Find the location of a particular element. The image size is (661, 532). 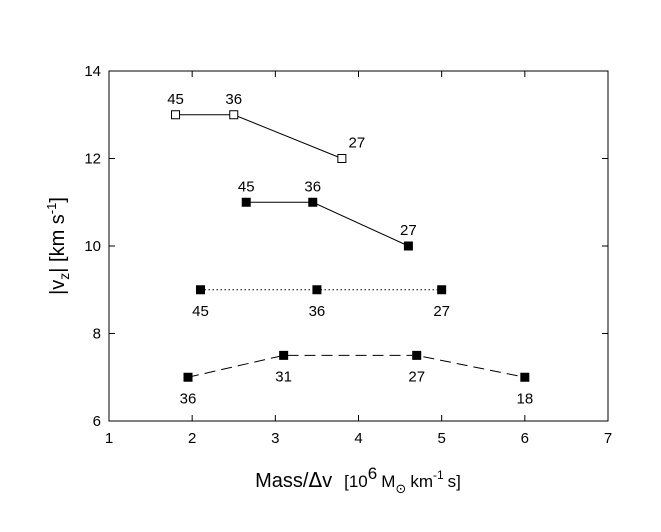

x-tick-label: 1 is located at coordinates (109, 438).